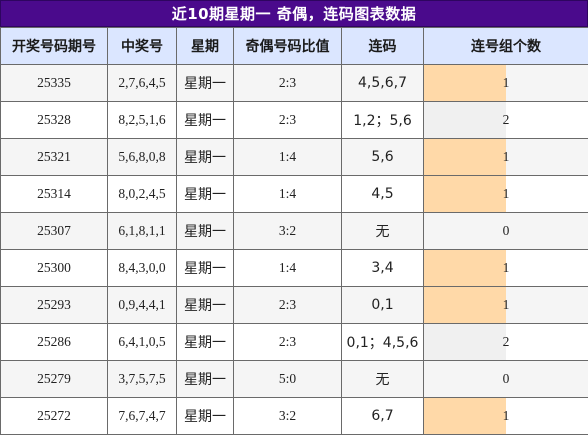  What do you see at coordinates (383, 120) in the screenshot?
I see `cell-consecutive: 1,2；5,6` at bounding box center [383, 120].